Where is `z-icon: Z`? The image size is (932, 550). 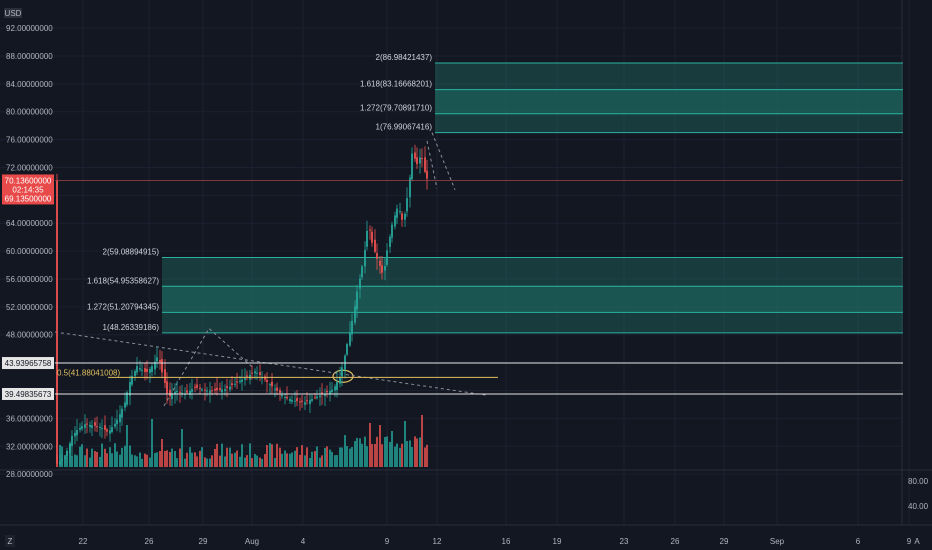 z-icon: Z is located at coordinates (10, 541).